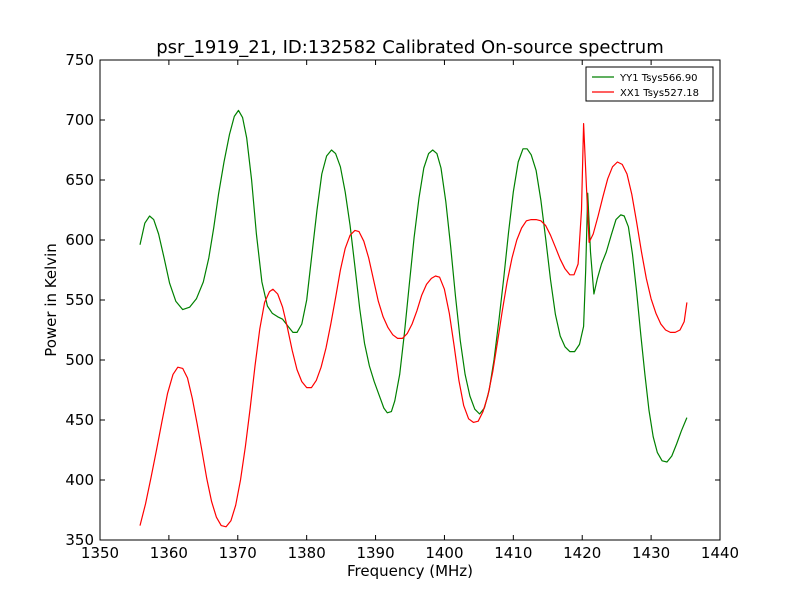 The image size is (800, 600). I want to click on legend: YY1 Tsys566.90 XX1 Tsys527.18, so click(649, 84).